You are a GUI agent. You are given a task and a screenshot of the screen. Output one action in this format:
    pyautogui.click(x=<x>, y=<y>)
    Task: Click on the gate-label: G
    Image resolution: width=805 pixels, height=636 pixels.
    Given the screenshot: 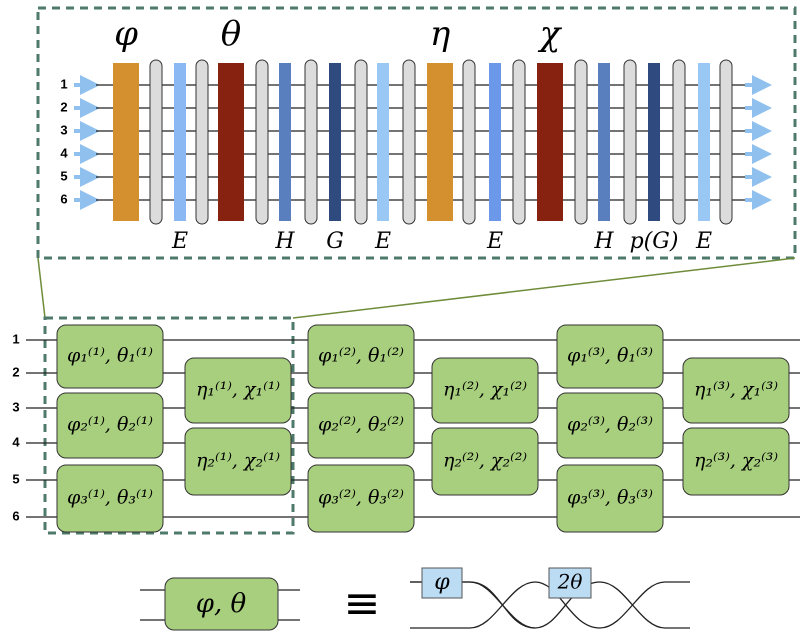 What is the action you would take?
    pyautogui.click(x=335, y=241)
    